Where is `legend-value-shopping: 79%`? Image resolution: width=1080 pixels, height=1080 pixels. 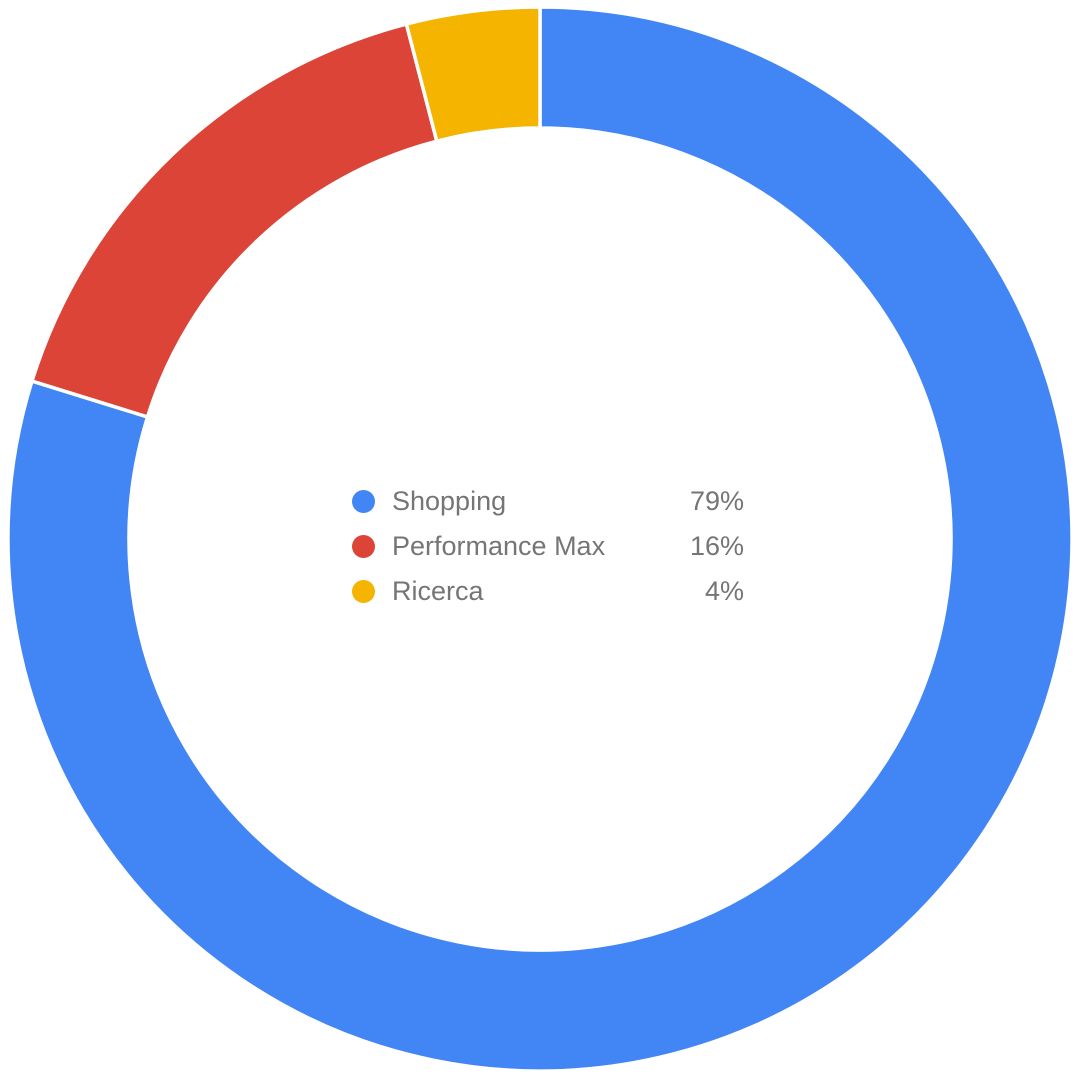
legend-value-shopping: 79% is located at coordinates (716, 501).